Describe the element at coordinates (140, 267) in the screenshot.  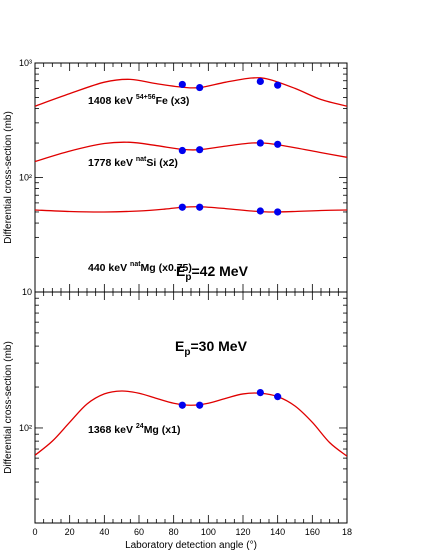
I see `series-label-2: 440 keV natMg (x0.75)` at that location.